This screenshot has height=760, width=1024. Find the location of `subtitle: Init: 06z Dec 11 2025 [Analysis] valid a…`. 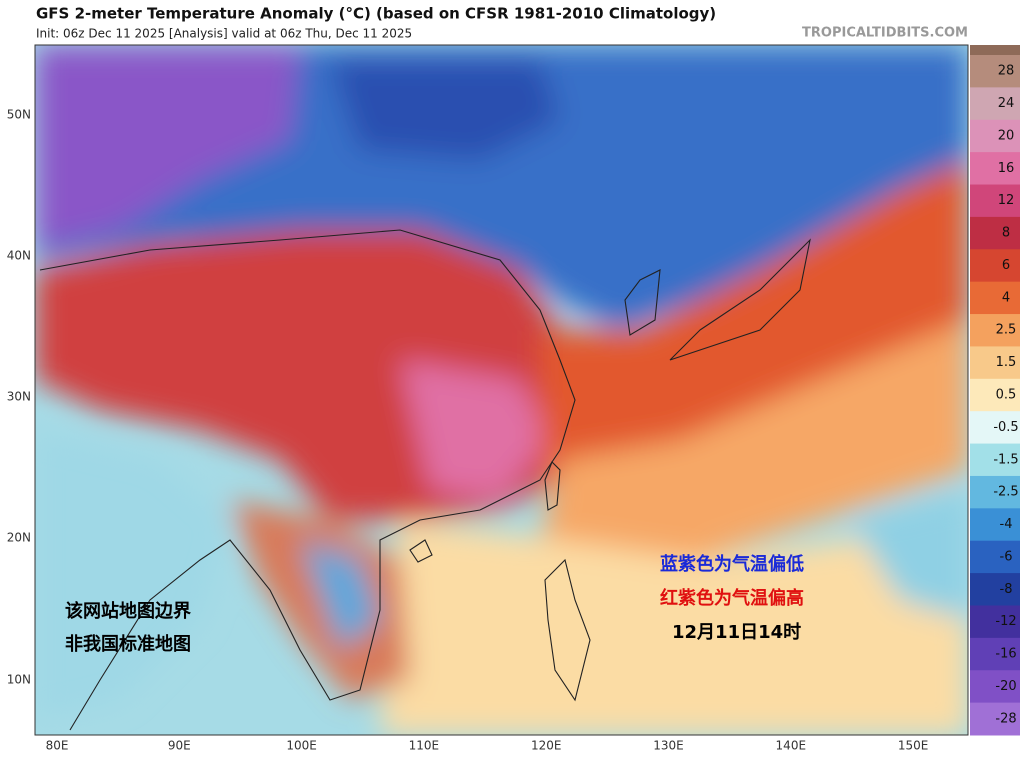

subtitle: Init: 06z Dec 11 2025 [Analysis] valid a… is located at coordinates (224, 34).